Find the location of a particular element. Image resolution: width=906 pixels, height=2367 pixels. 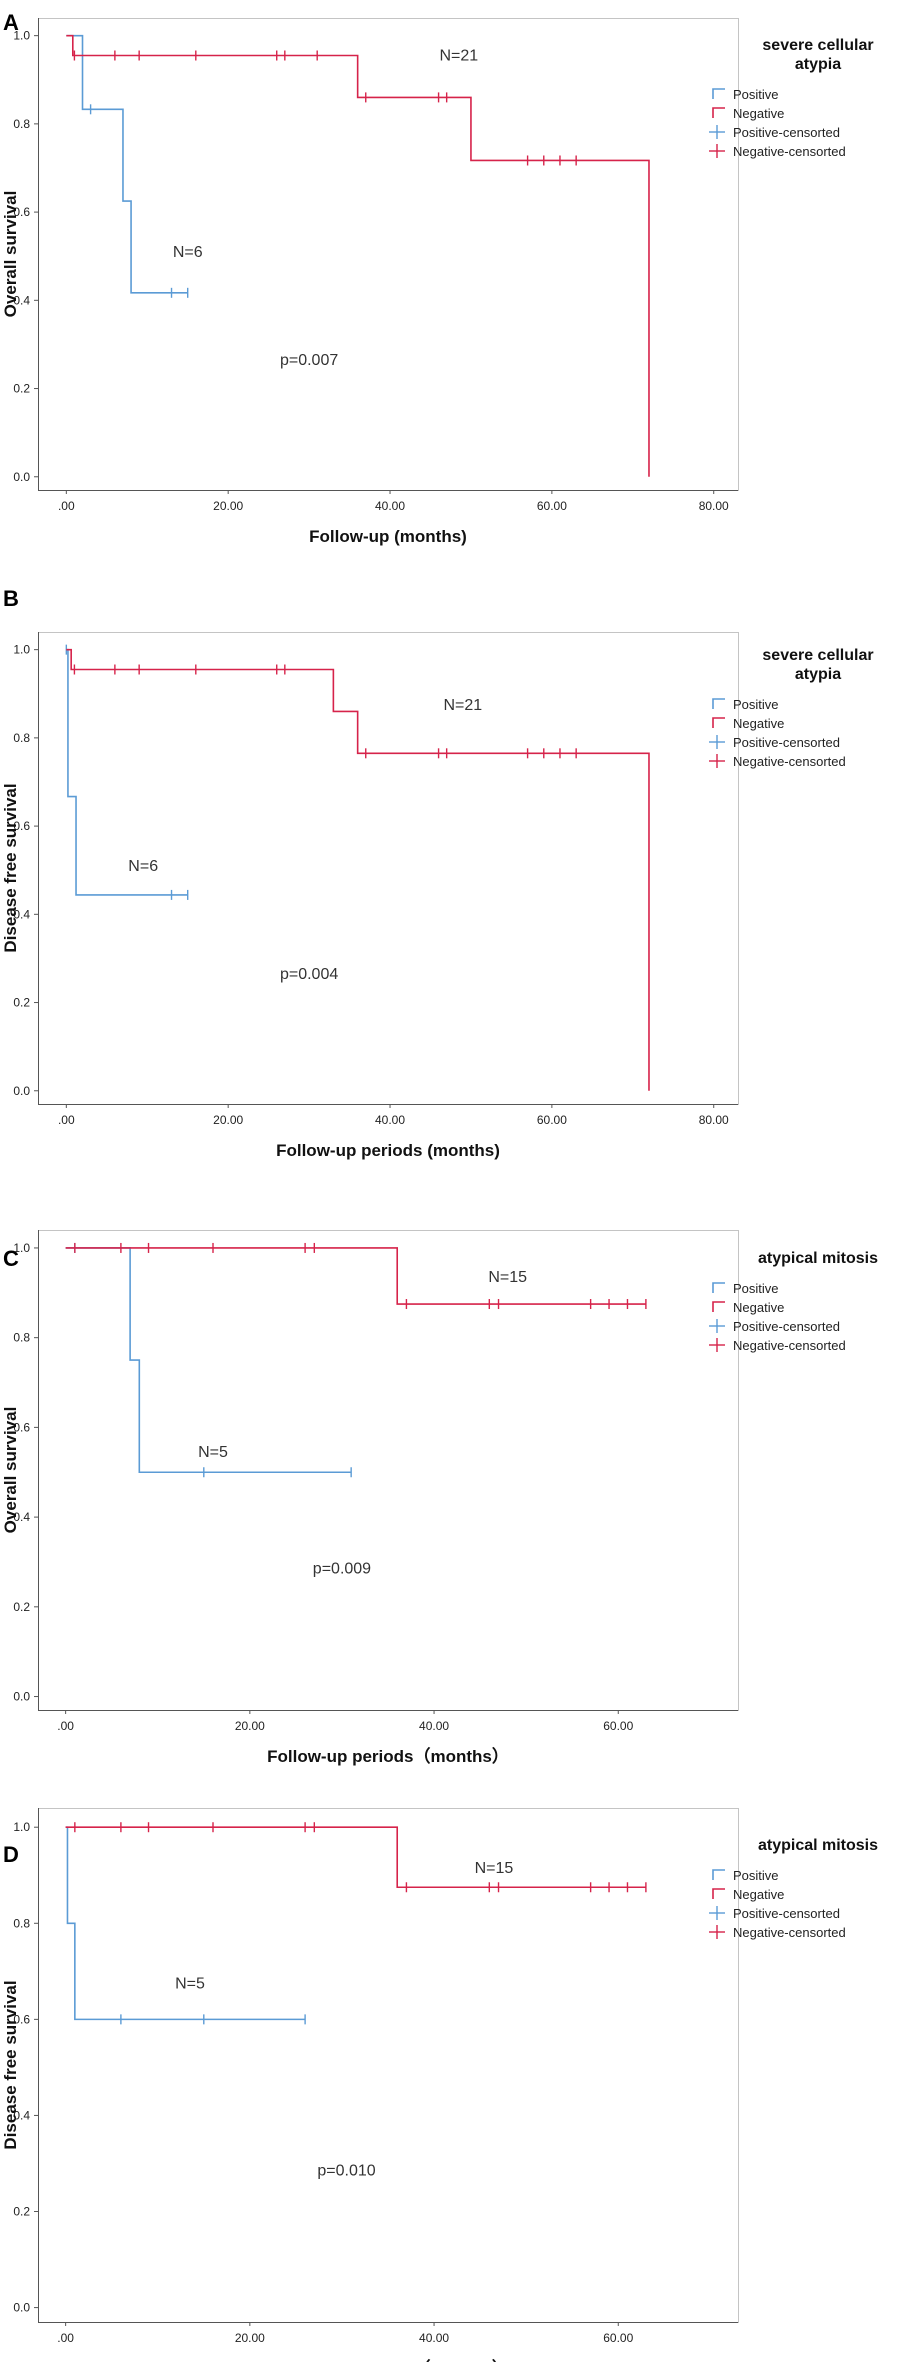

panel-letter: A is located at coordinates (11, 22).